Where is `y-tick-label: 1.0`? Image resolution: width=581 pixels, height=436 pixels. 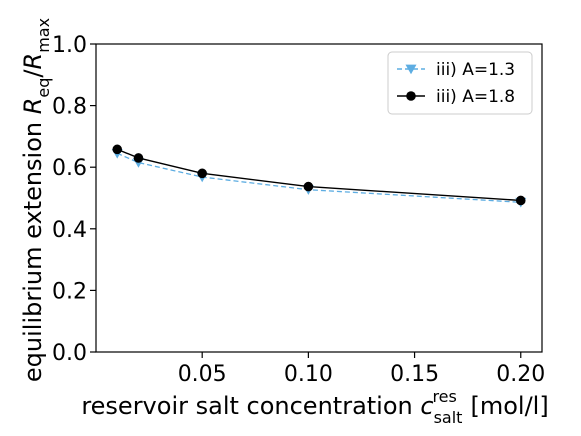
y-tick-label: 1.0 is located at coordinates (69, 45).